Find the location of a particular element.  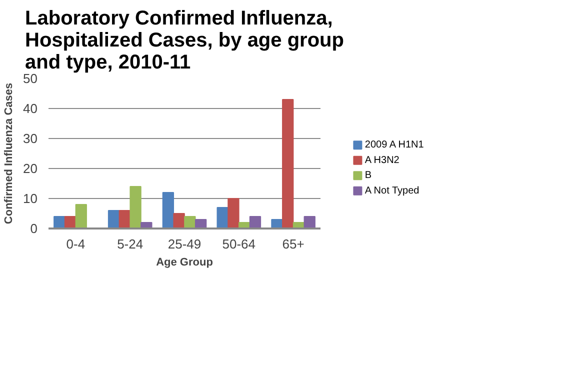

legend-label: A H3N2 is located at coordinates (382, 160).